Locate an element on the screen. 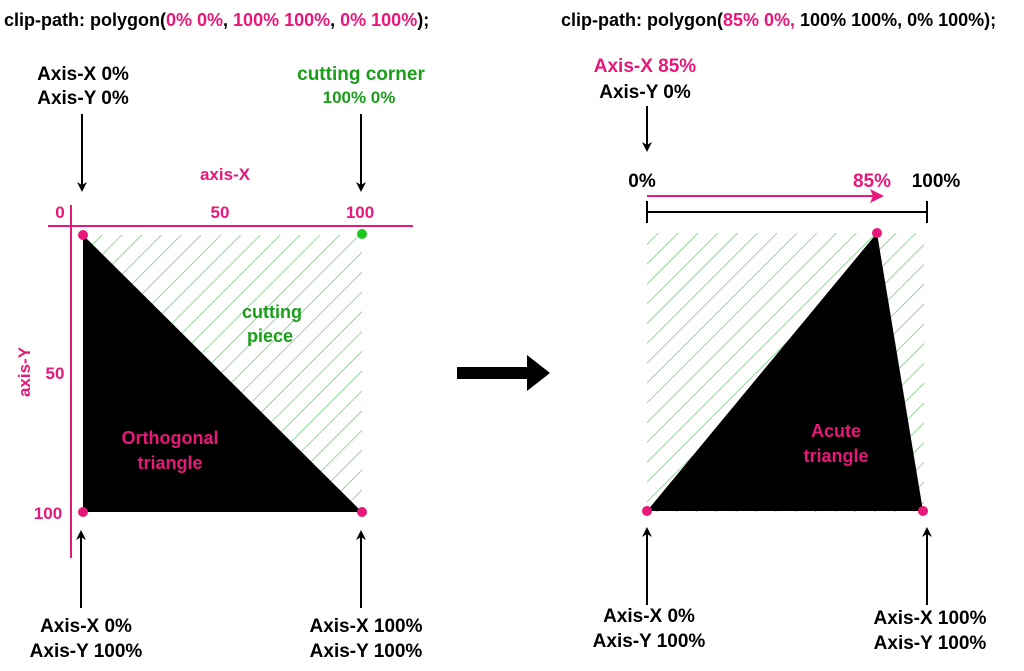  scale-start-label: 0% is located at coordinates (642, 181).